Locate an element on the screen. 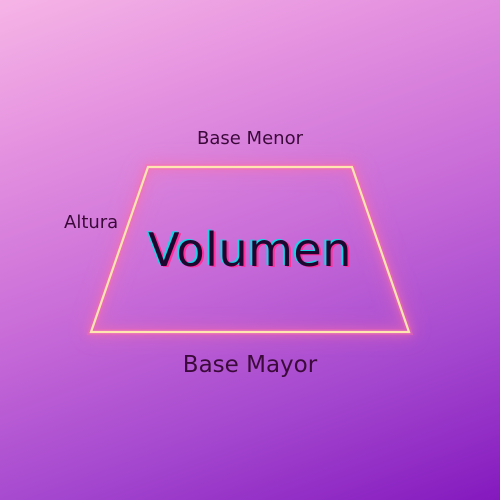 This screenshot has height=500, width=500. base-menor-label: Base Menor is located at coordinates (250, 138).